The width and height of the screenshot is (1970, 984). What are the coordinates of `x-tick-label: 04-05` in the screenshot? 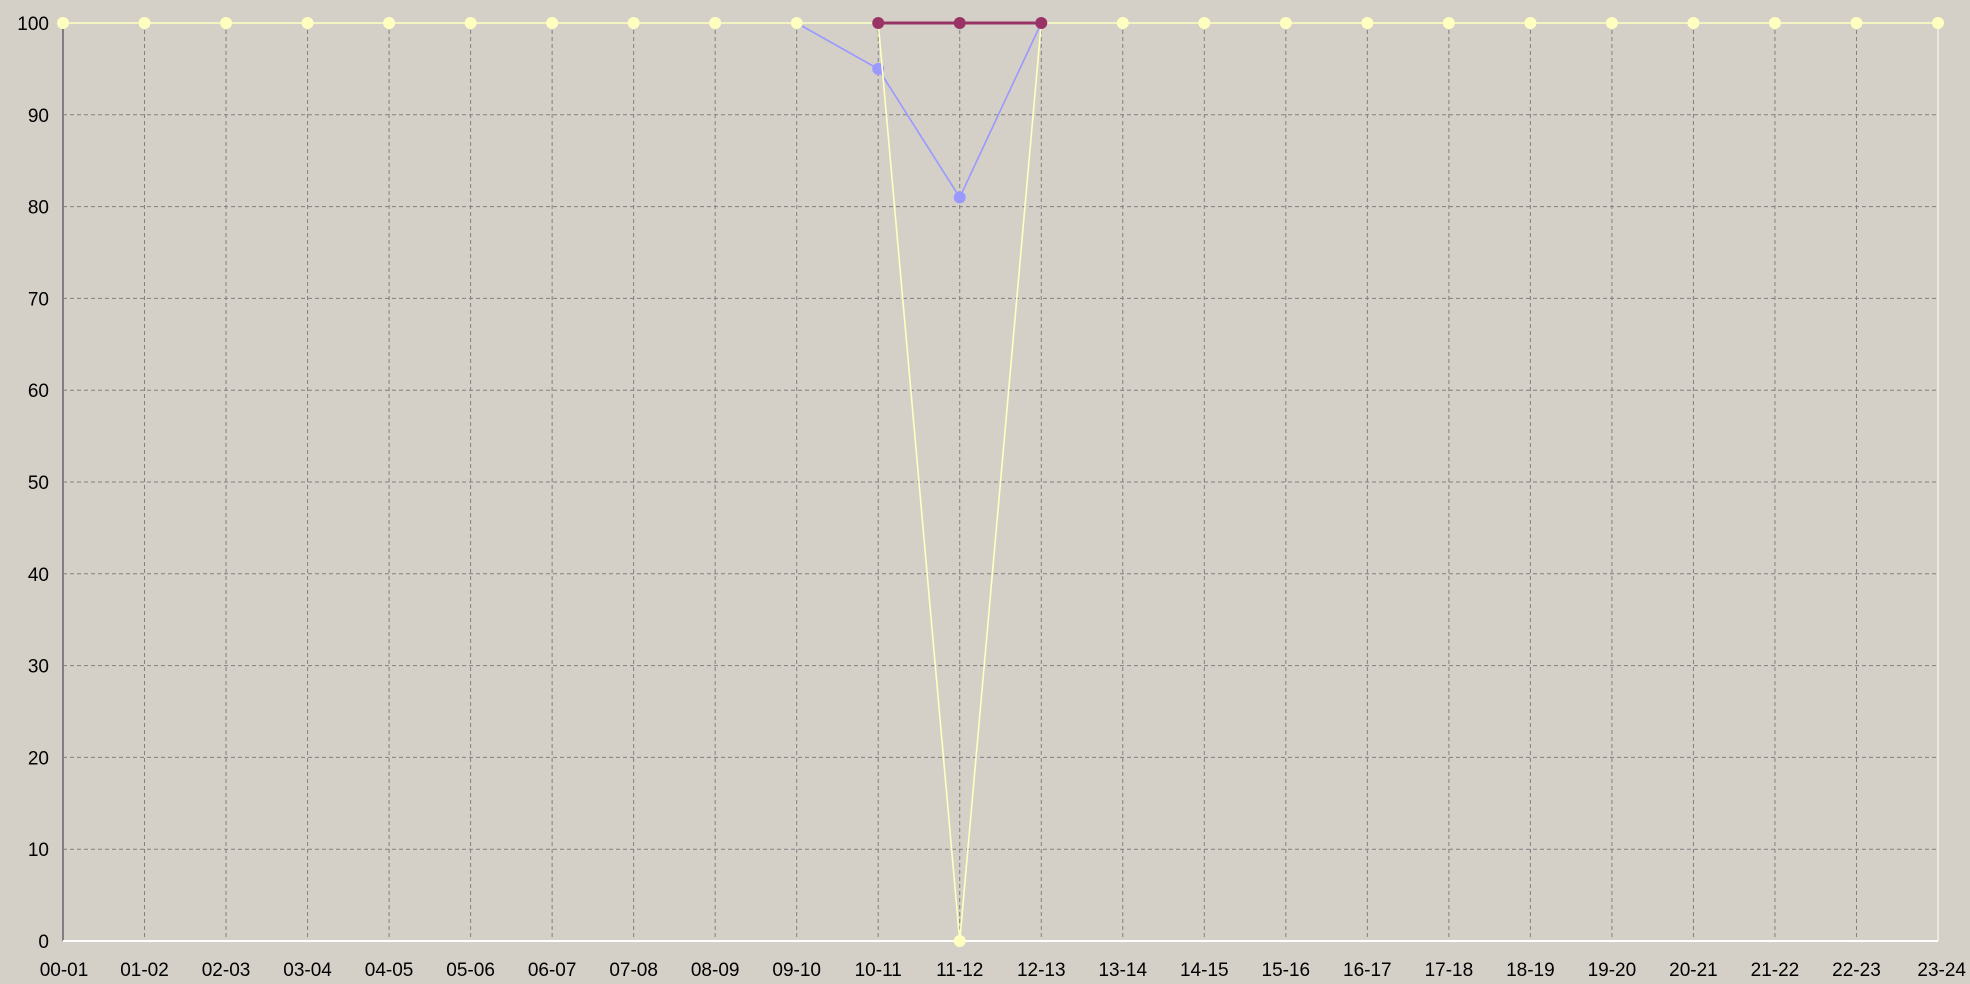 It's located at (389, 969).